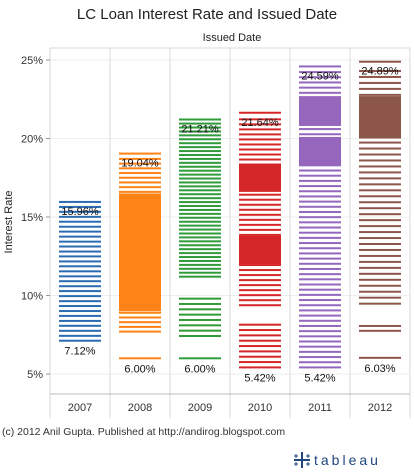  I want to click on y-axis-ticks: 5% 10% 15% 20% 25%, so click(35, 218).